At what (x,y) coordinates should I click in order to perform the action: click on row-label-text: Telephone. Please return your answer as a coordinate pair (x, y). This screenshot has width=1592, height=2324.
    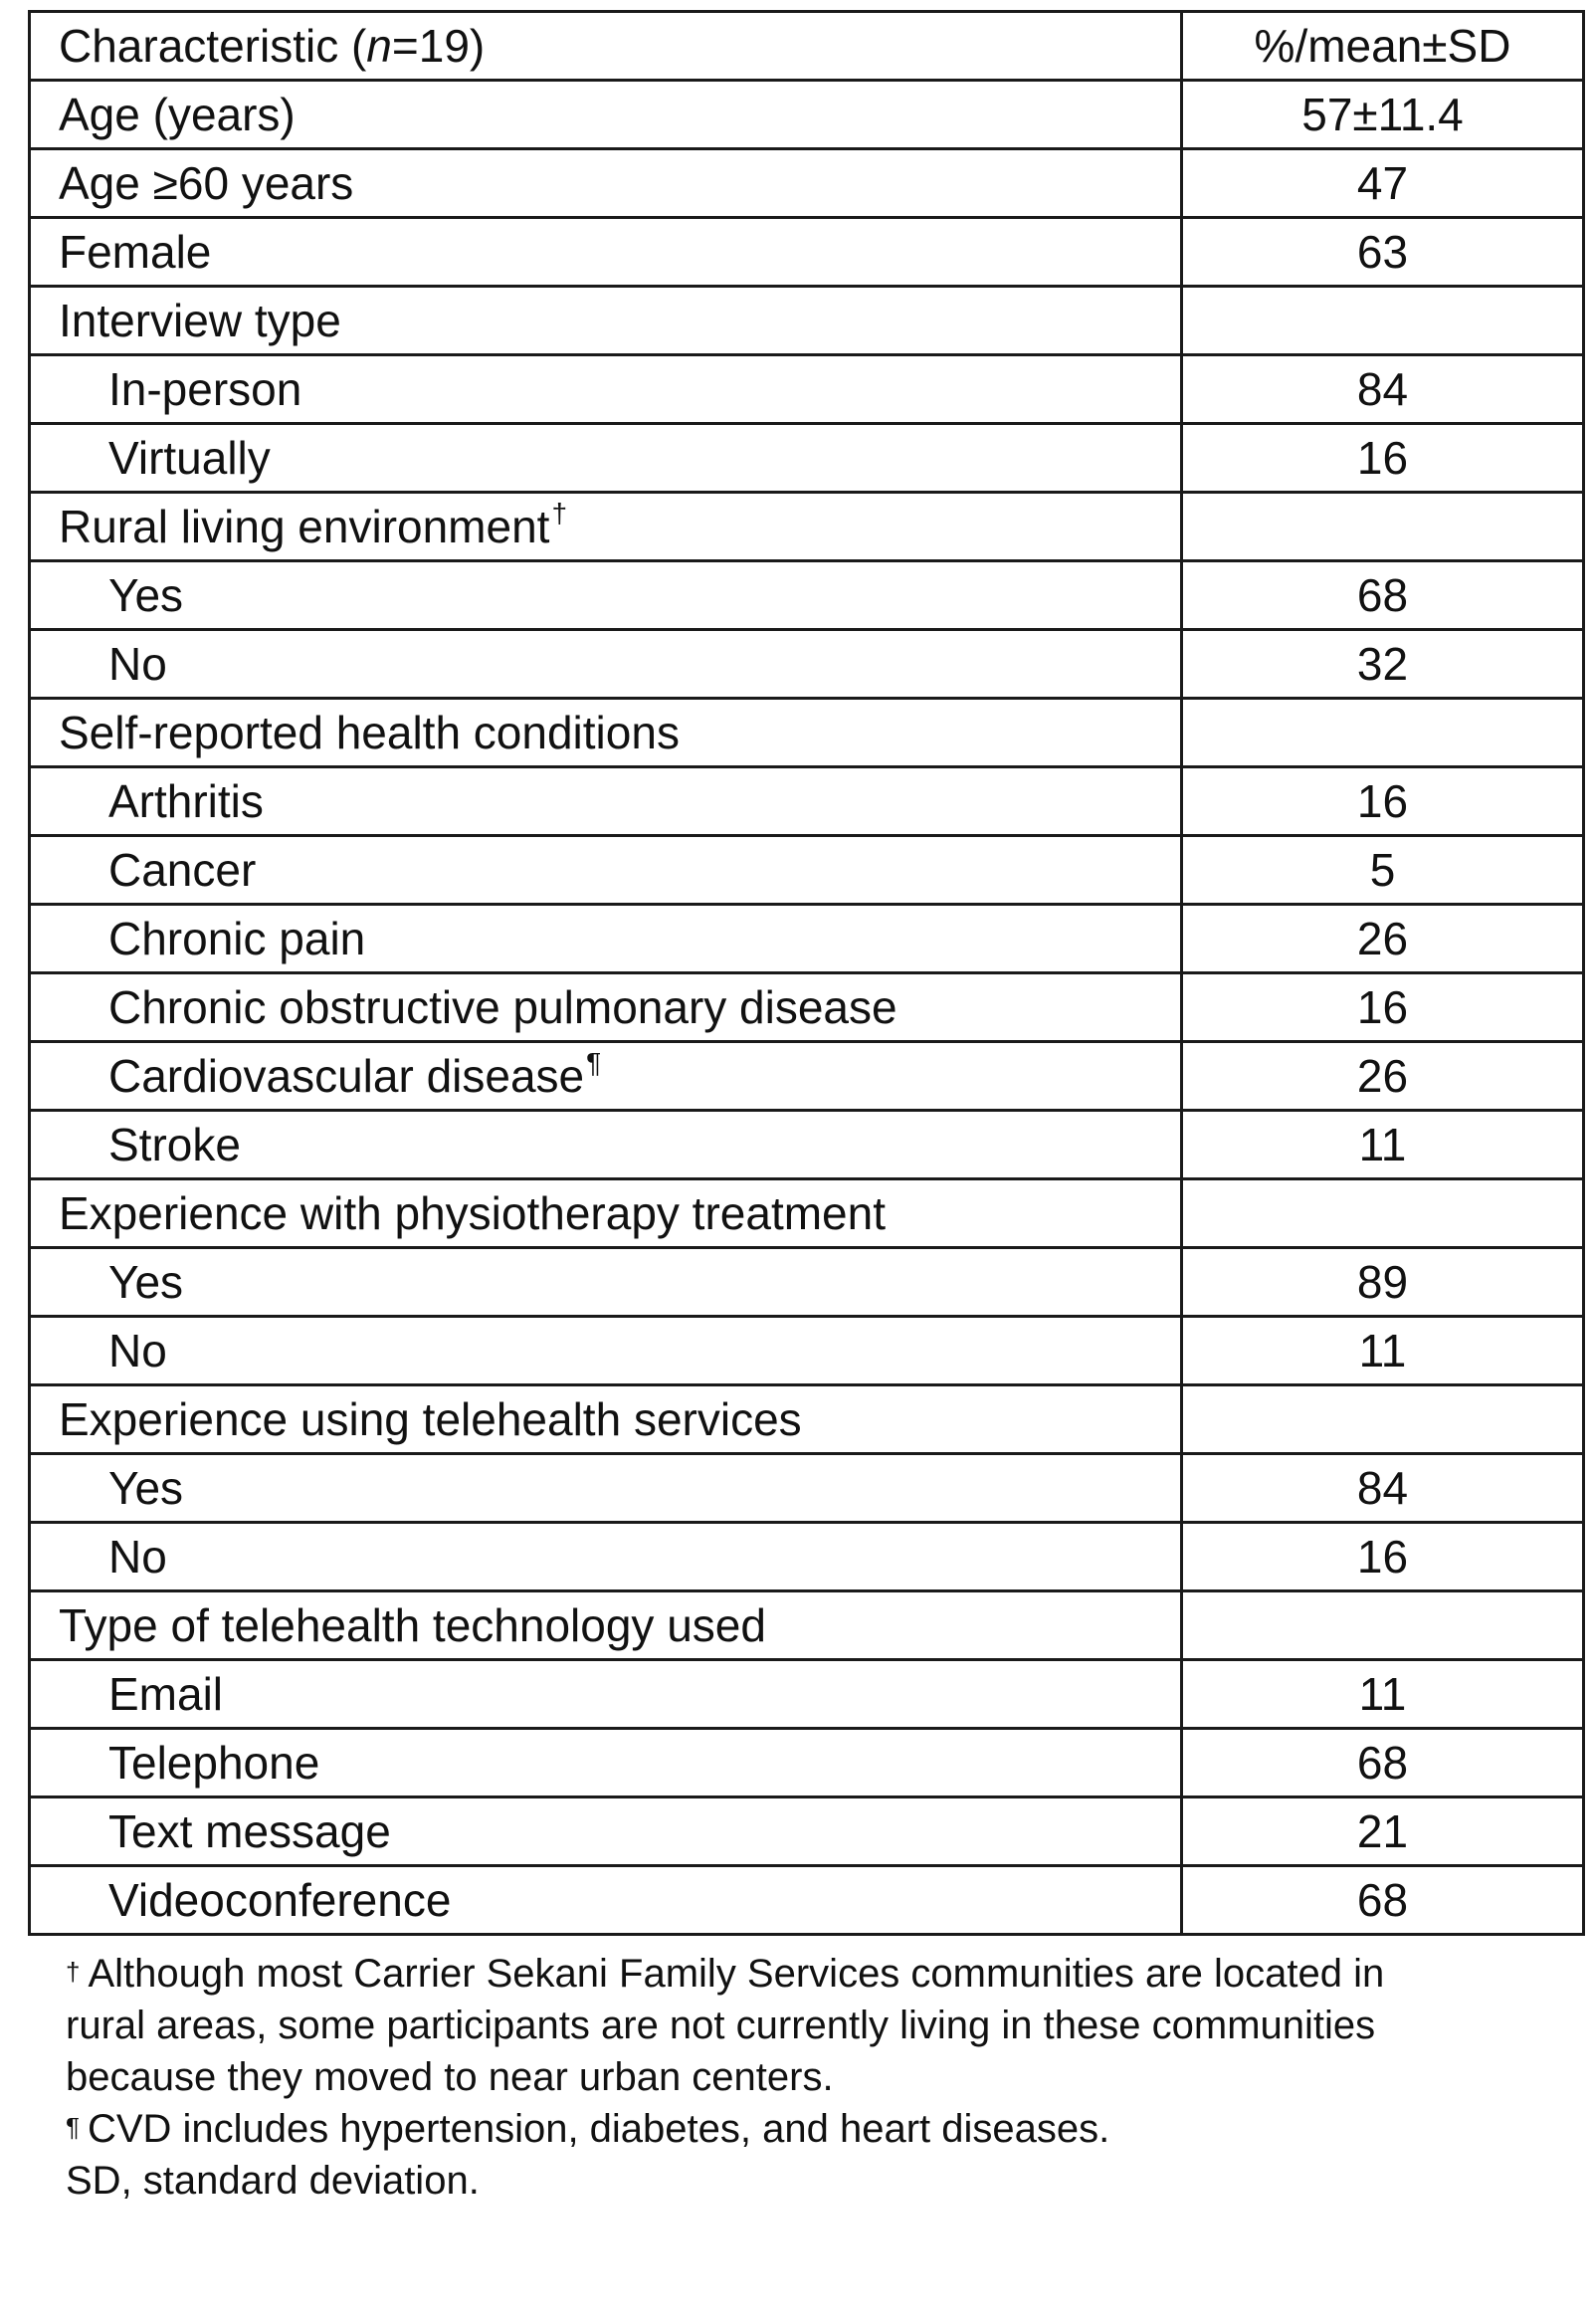
    Looking at the image, I should click on (214, 1763).